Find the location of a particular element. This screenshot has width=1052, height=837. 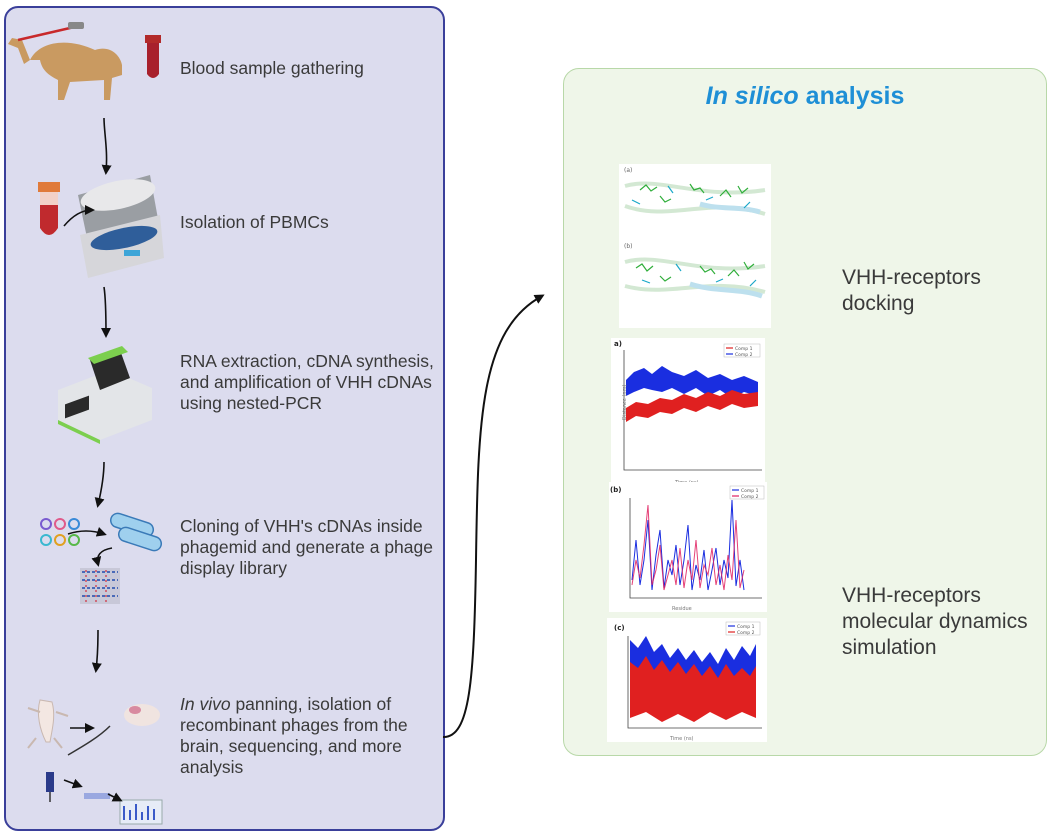

md-chart-b-legend-2: Comp 2 is located at coordinates (750, 497).